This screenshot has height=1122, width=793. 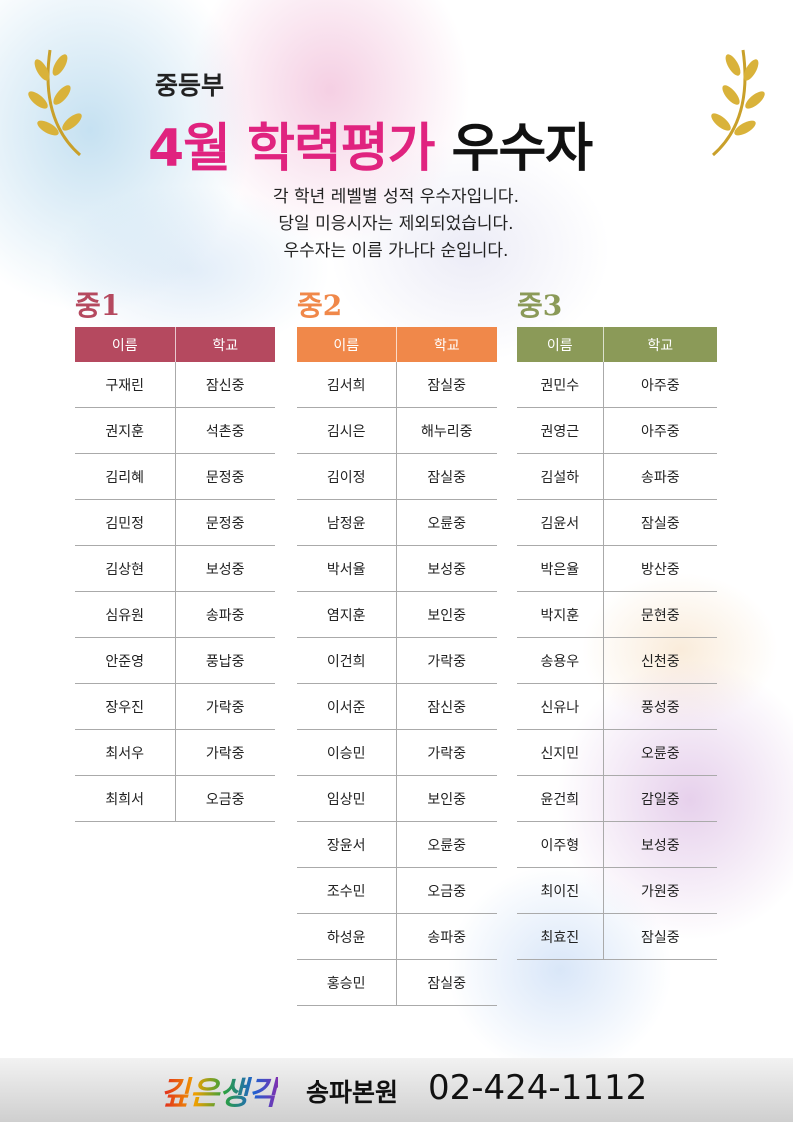 I want to click on school-name: 문정중, so click(x=225, y=523).